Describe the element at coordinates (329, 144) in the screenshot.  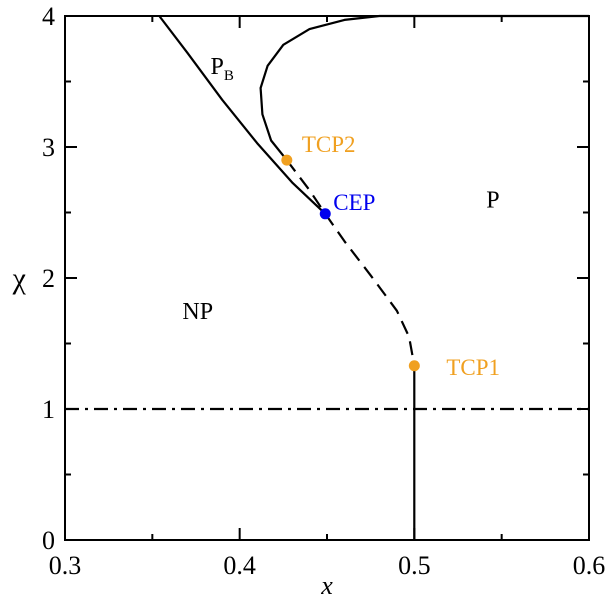
I see `point-label-tcp2: TCP2` at that location.